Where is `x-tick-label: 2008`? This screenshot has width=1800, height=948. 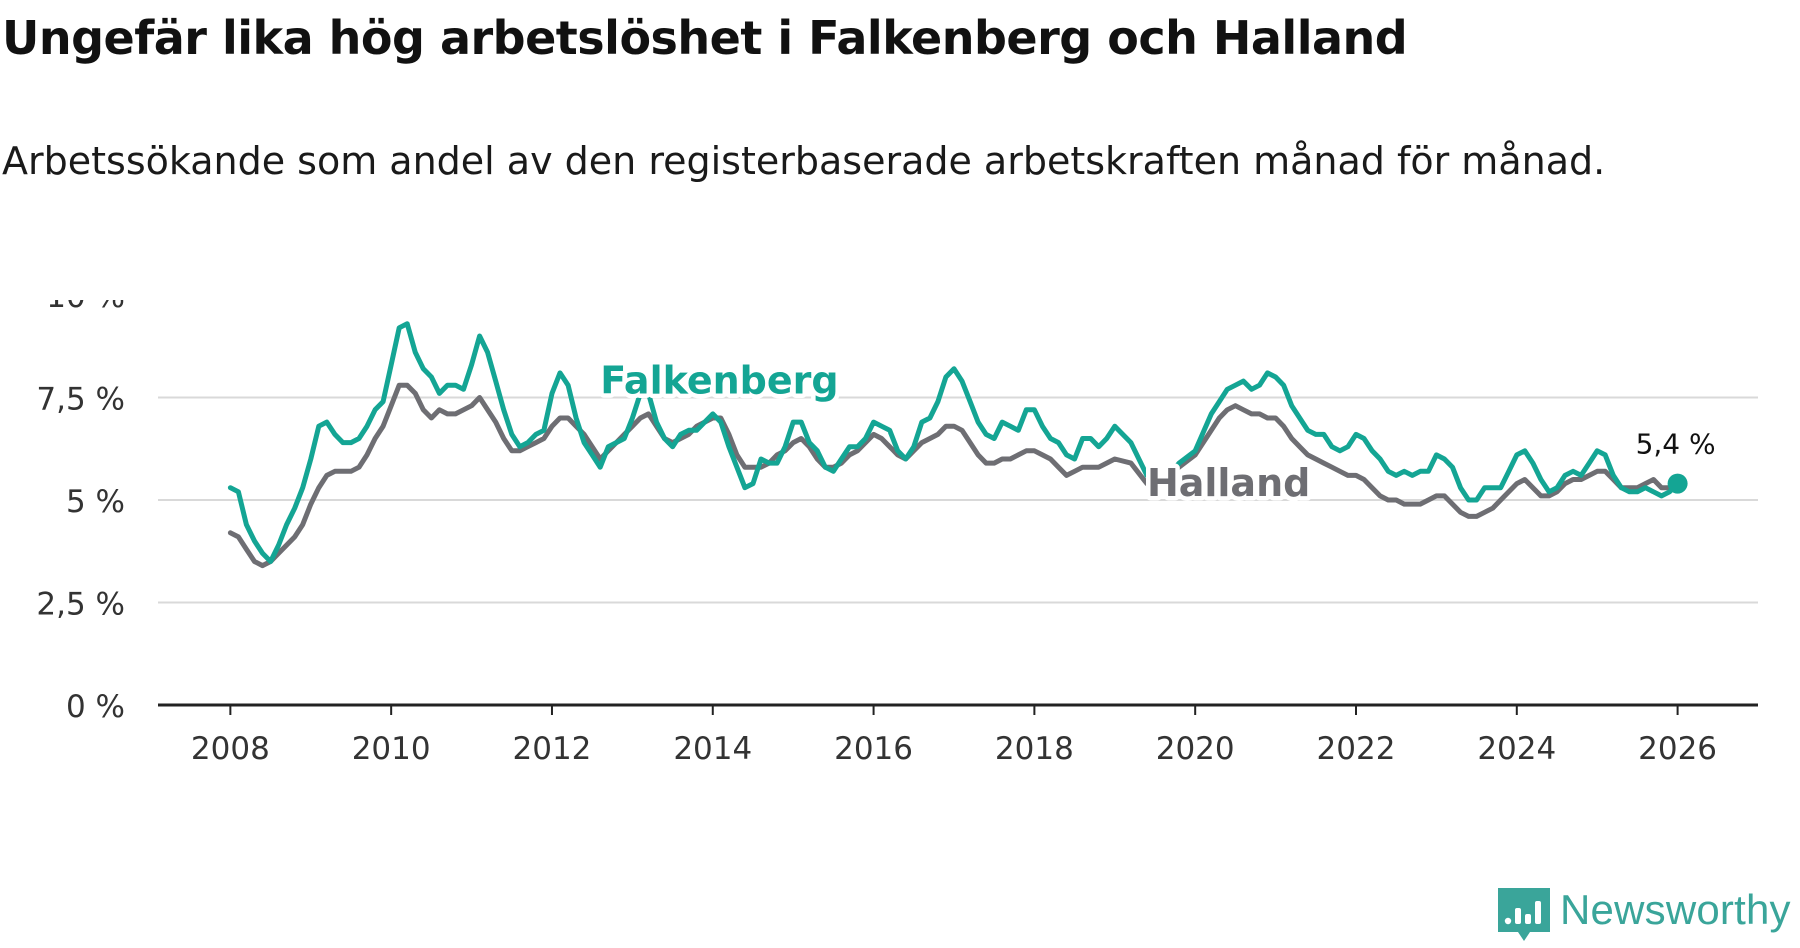 x-tick-label: 2008 is located at coordinates (230, 749).